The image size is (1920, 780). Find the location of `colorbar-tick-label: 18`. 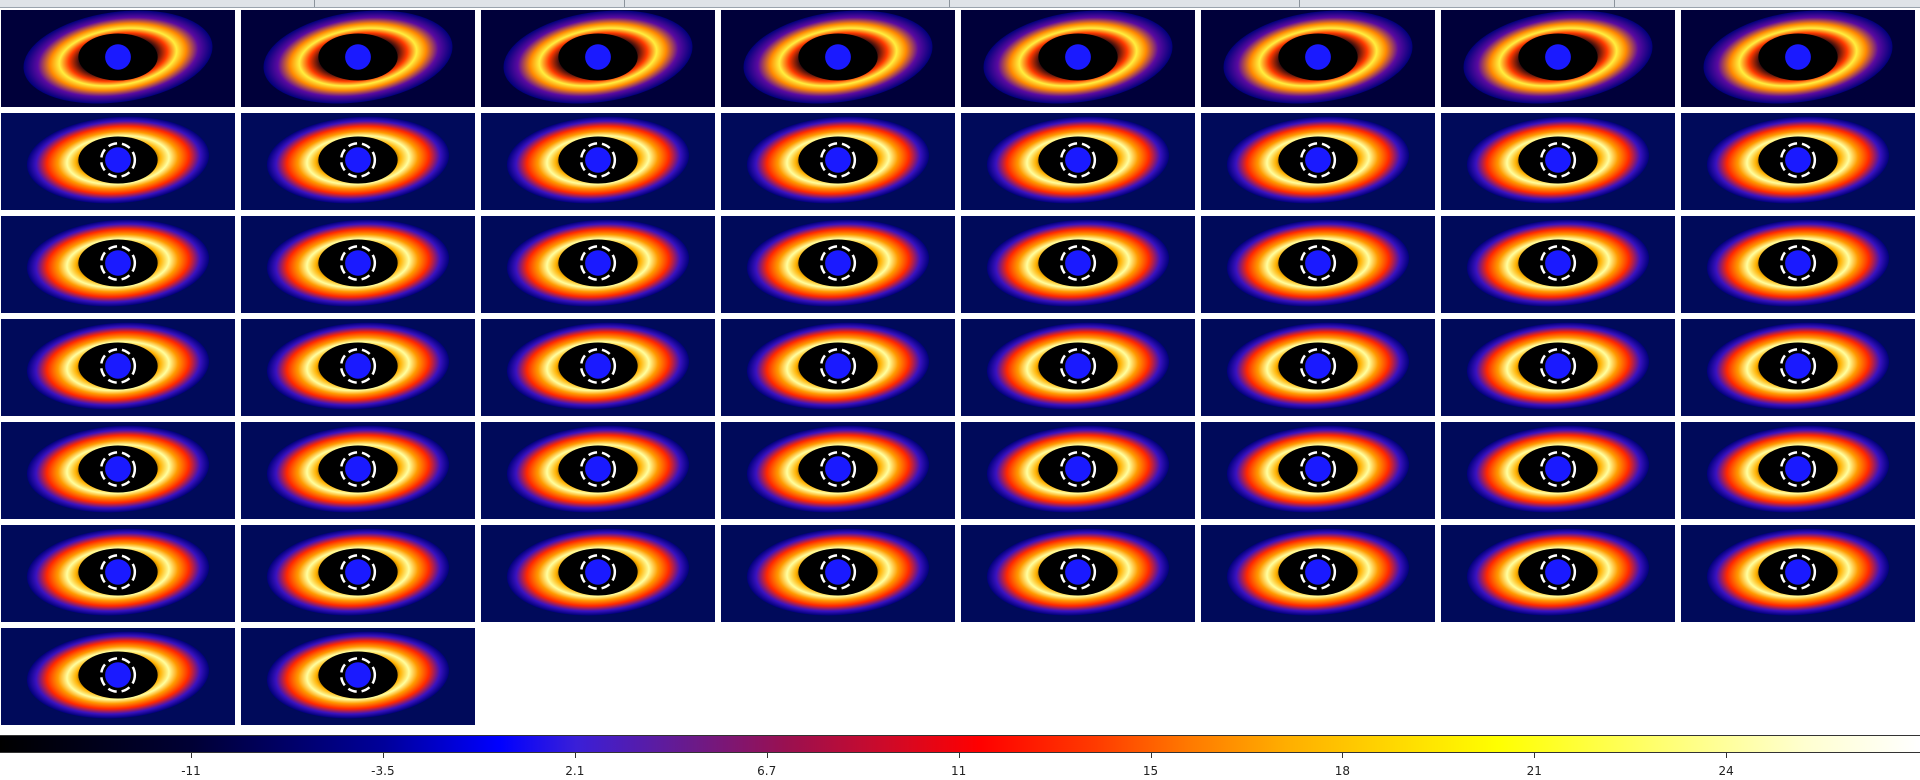

colorbar-tick-label: 18 is located at coordinates (1342, 771).